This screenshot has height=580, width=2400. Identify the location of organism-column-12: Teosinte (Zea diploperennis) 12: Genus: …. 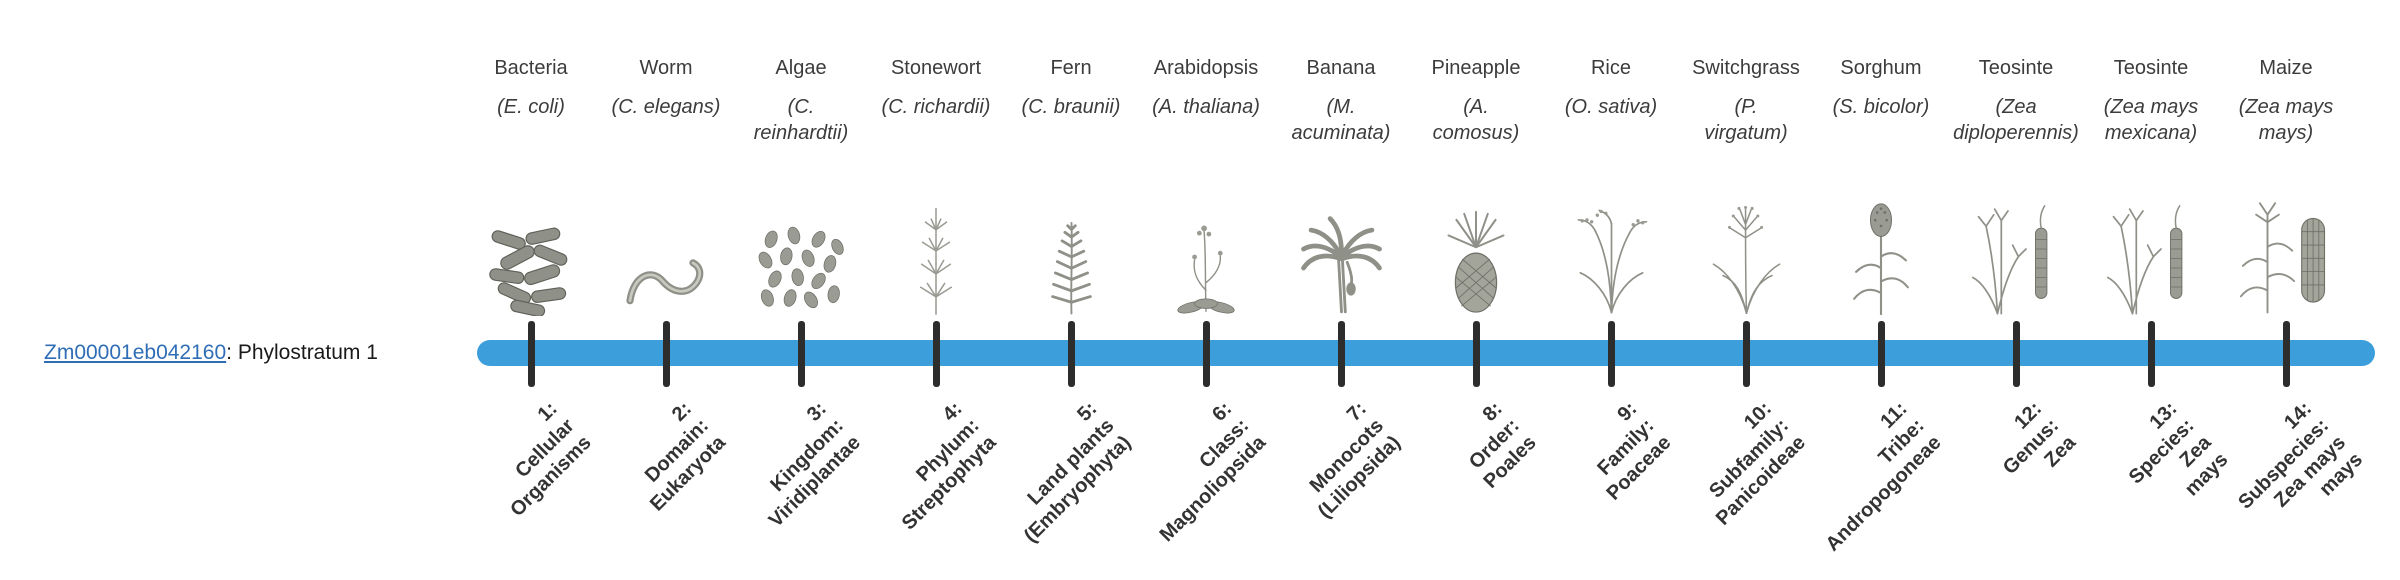
(2016, 290).